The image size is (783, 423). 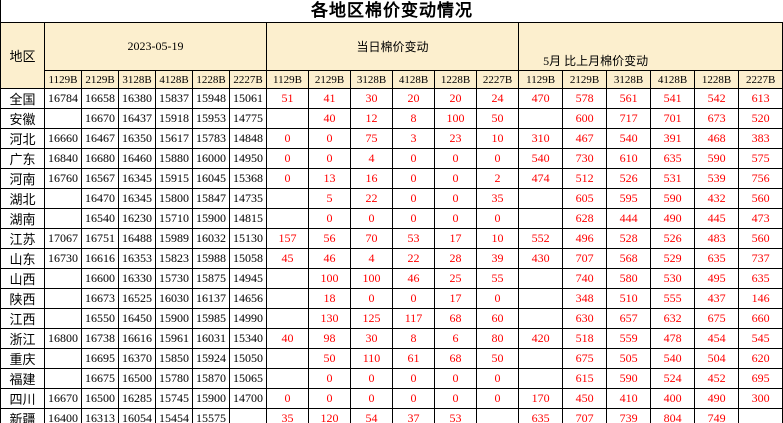 I want to click on region-cell: 山东, so click(x=22, y=258).